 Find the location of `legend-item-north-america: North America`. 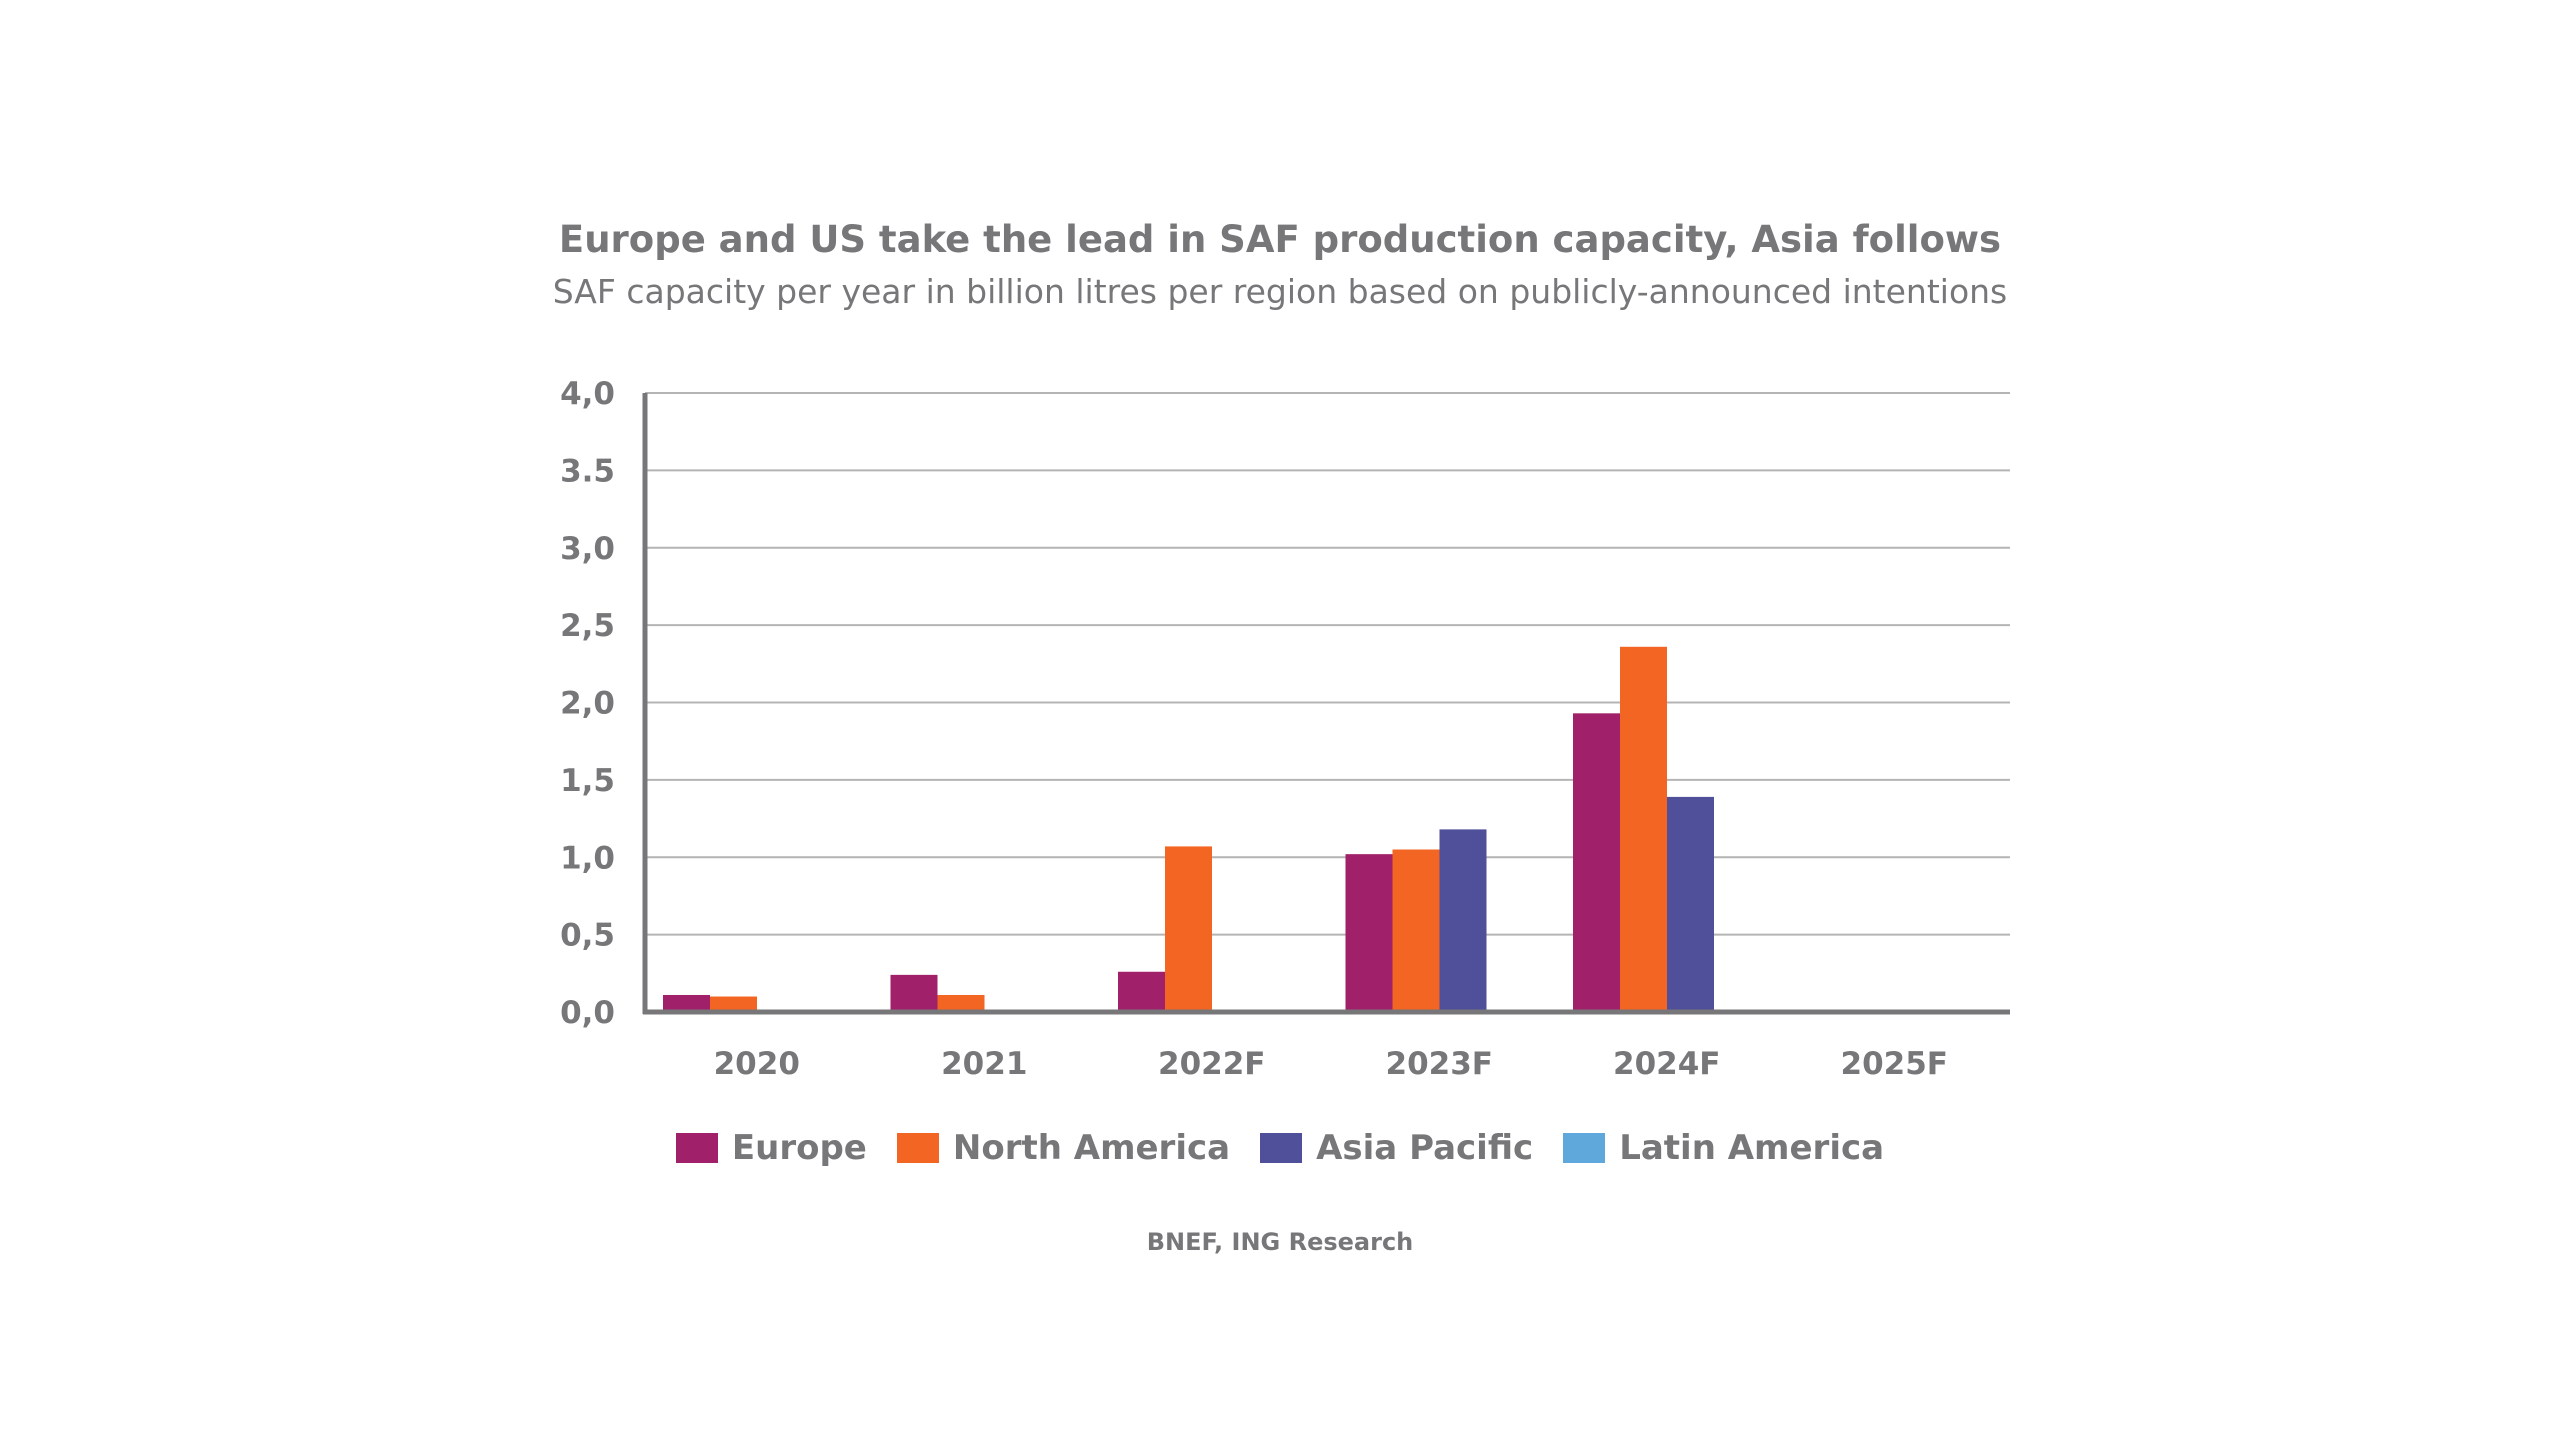

legend-item-north-america: North America is located at coordinates (1063, 1148).